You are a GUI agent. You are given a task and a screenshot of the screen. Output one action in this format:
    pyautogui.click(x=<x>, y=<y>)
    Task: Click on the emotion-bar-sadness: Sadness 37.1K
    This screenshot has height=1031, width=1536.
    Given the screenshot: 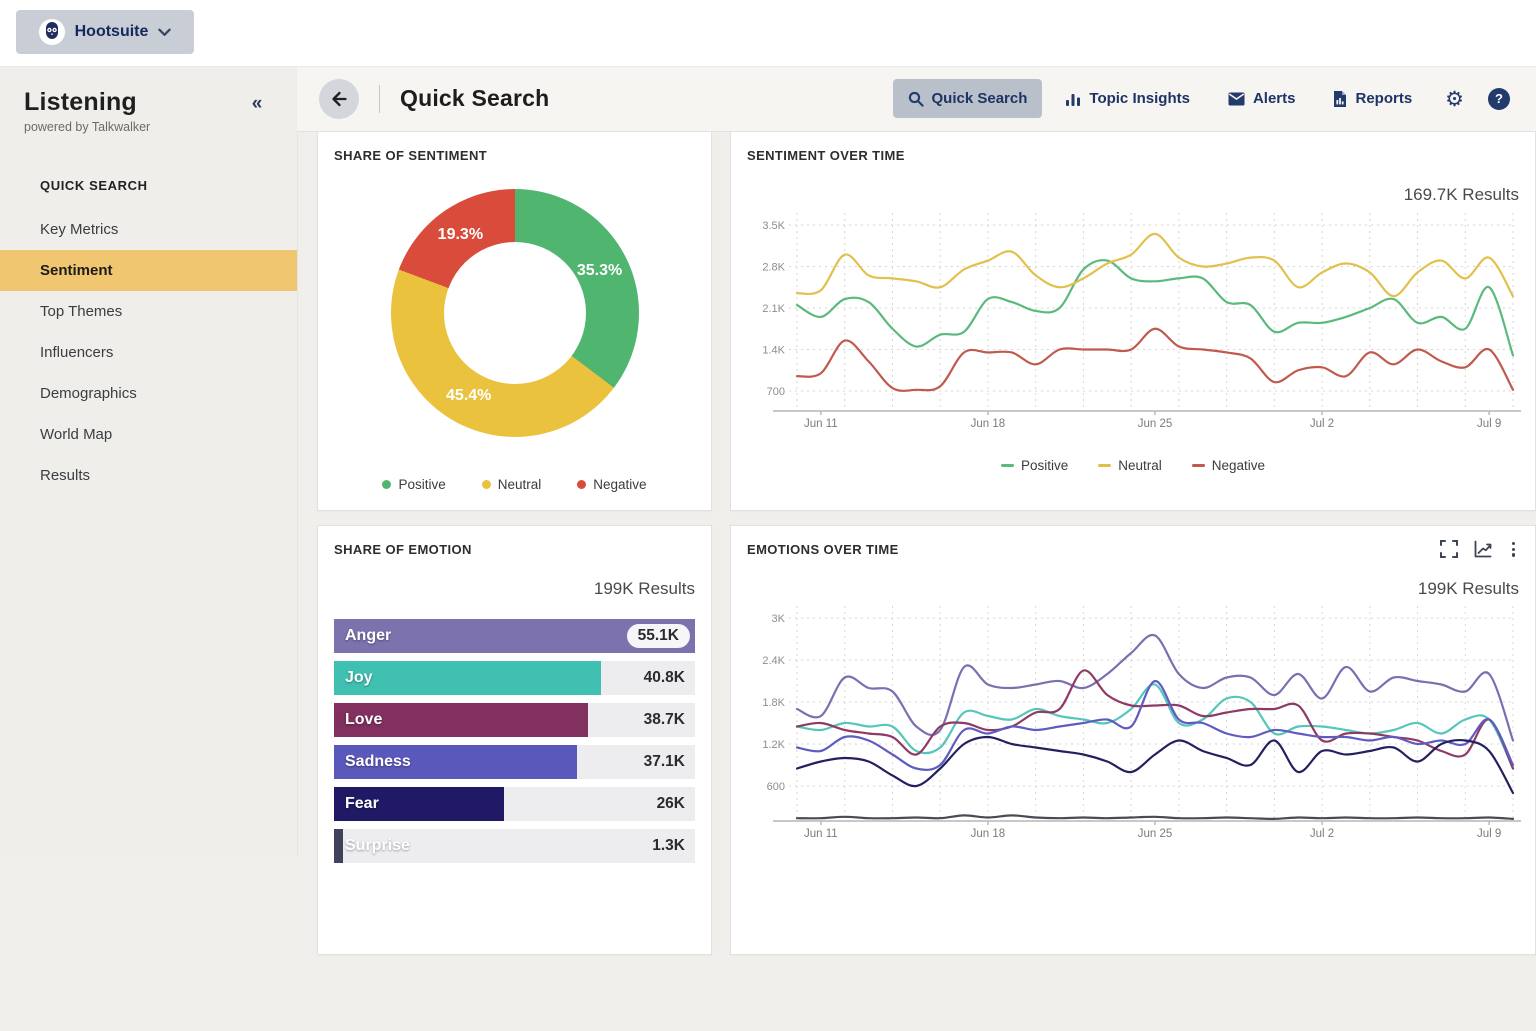 What is the action you would take?
    pyautogui.click(x=514, y=762)
    